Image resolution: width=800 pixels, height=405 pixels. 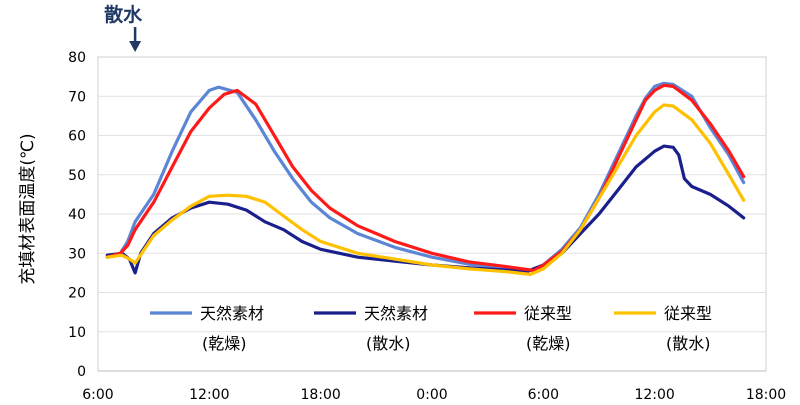 I want to click on arrow-down-icon, so click(x=135, y=39).